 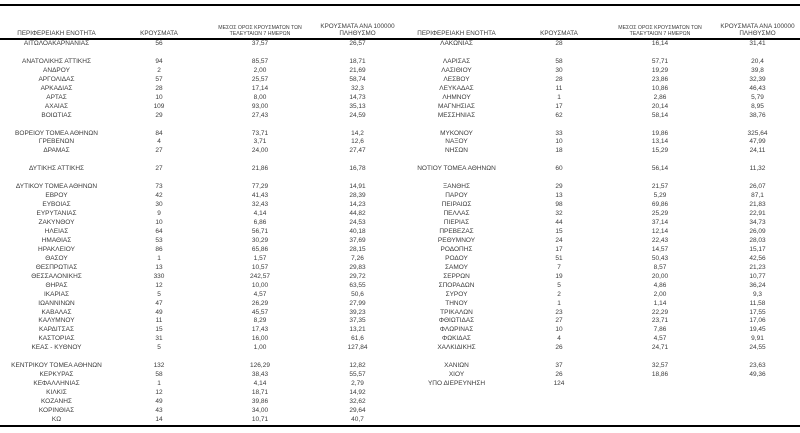 What do you see at coordinates (357, 106) in the screenshot?
I see `per100k-cell: 35,13` at bounding box center [357, 106].